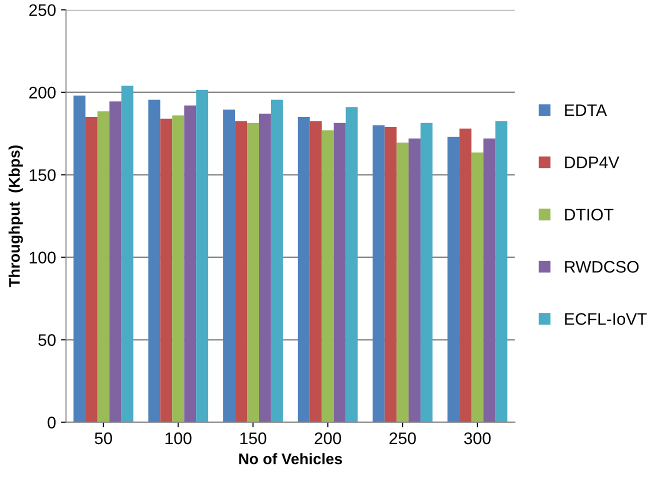  What do you see at coordinates (592, 162) in the screenshot?
I see `legend-label: DDP4V` at bounding box center [592, 162].